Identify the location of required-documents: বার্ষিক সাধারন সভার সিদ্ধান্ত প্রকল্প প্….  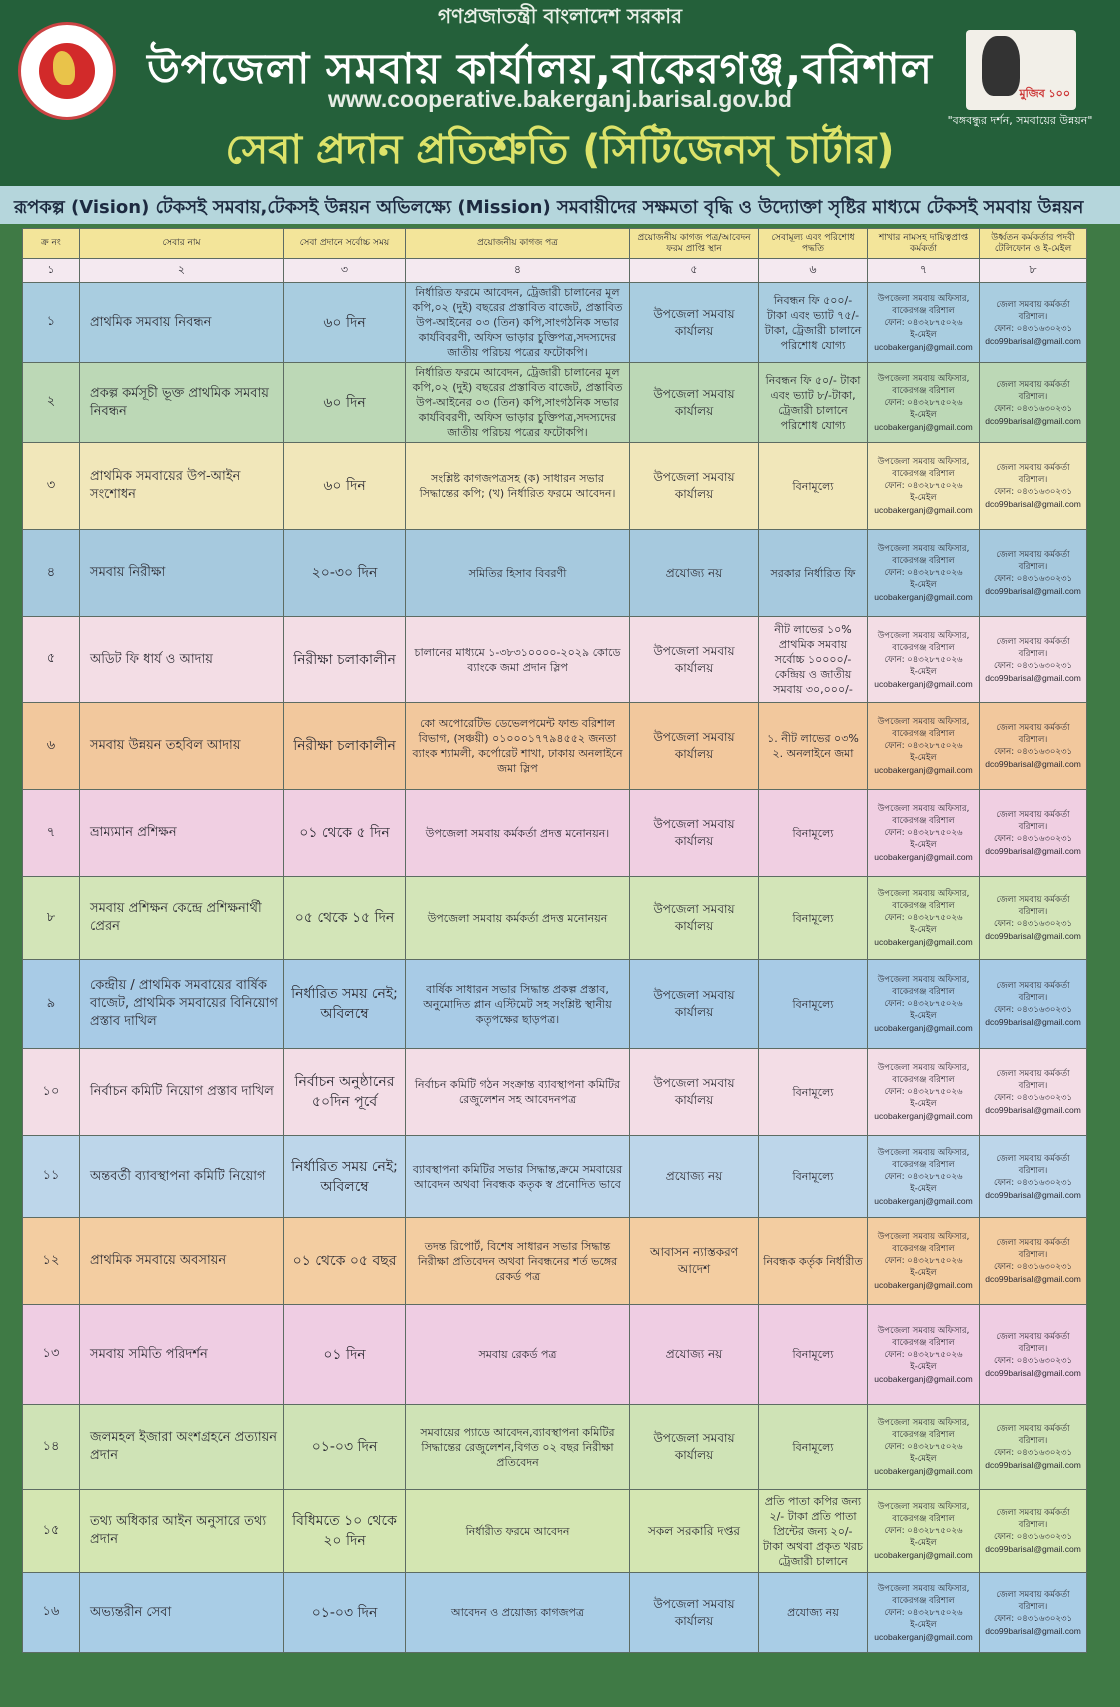
(517, 1004).